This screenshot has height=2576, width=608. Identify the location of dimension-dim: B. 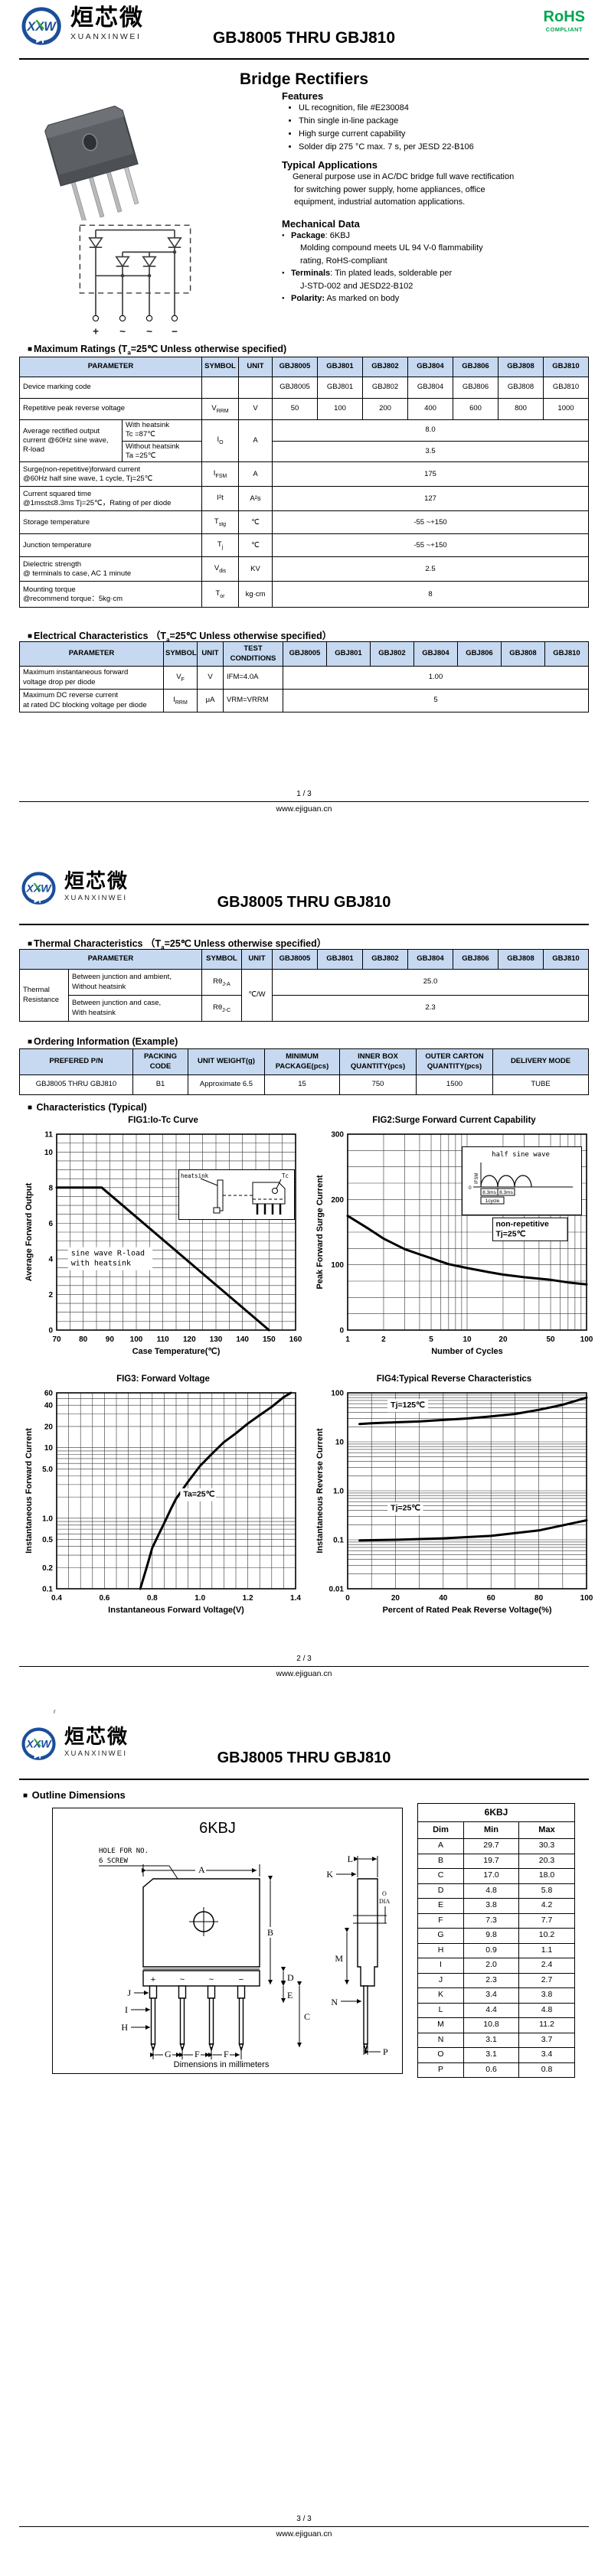
(440, 1861).